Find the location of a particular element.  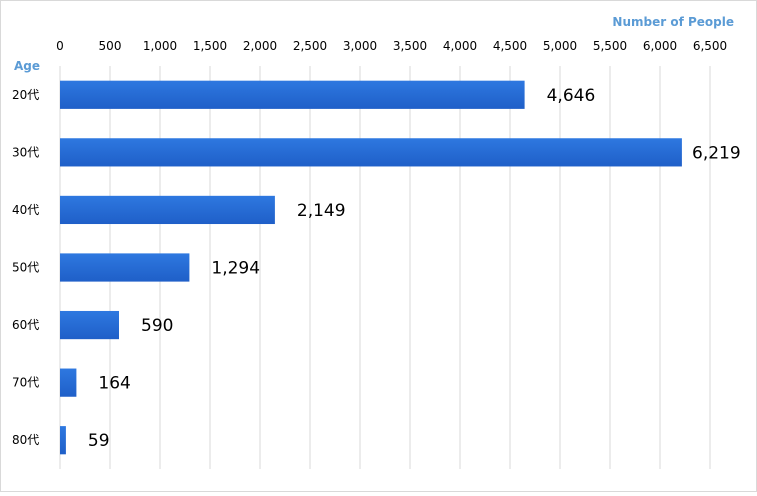

x-tick-label: 4,000 is located at coordinates (460, 46).